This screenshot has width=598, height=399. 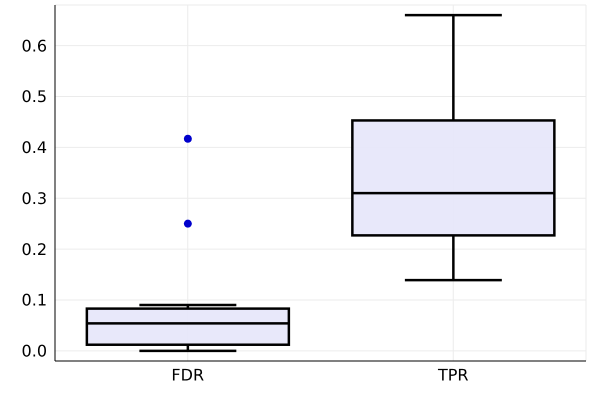 I want to click on y-tick-label: 0.4, so click(x=34, y=148).